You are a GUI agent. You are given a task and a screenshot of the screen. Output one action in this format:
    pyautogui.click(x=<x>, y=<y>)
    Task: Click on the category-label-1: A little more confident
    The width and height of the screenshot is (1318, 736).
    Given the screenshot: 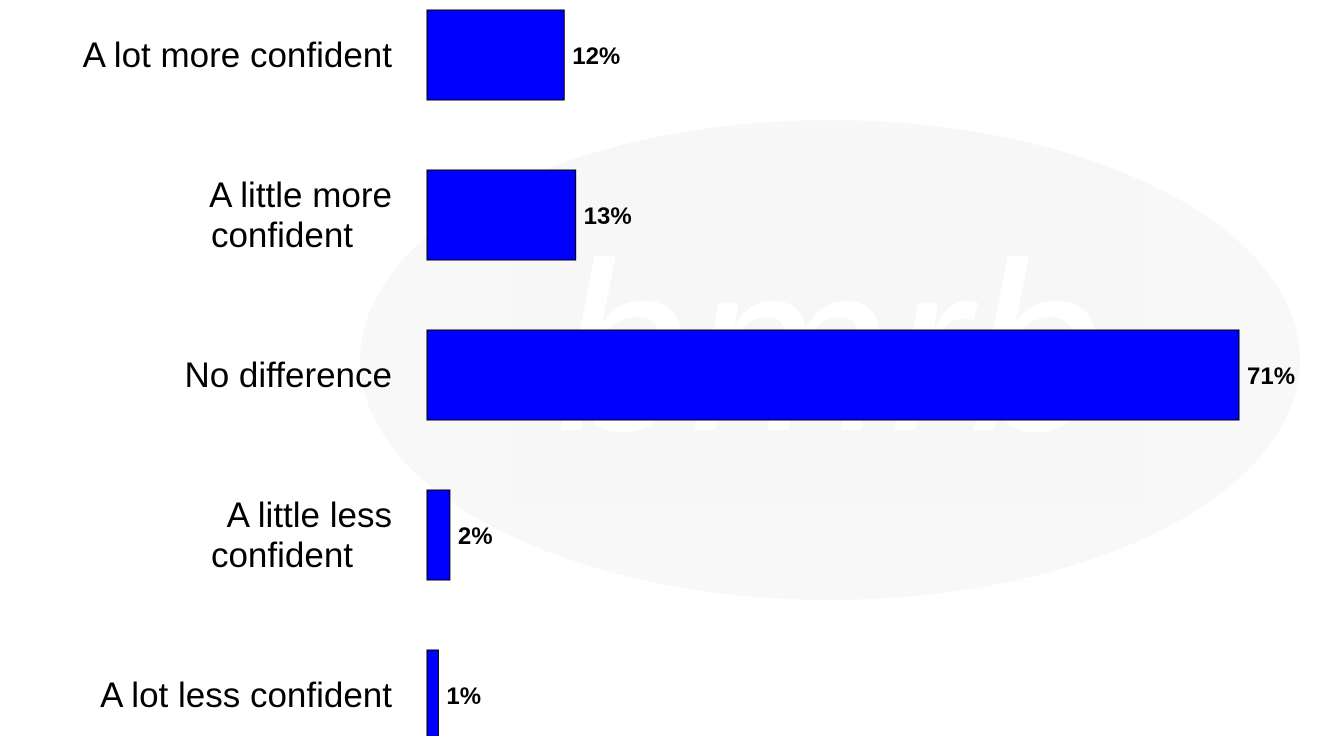 What is the action you would take?
    pyautogui.click(x=300, y=215)
    